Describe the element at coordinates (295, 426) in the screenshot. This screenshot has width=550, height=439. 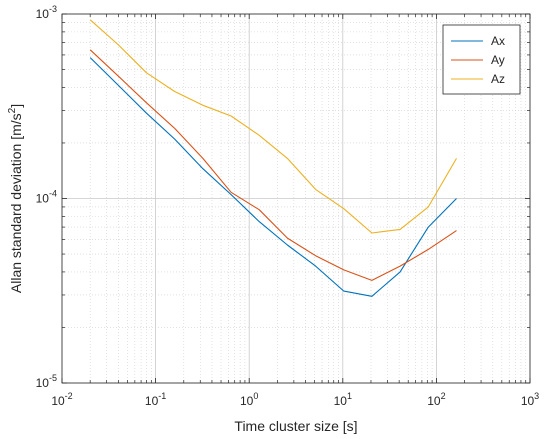
I see `x-axis-label: Time cluster size [s]` at that location.